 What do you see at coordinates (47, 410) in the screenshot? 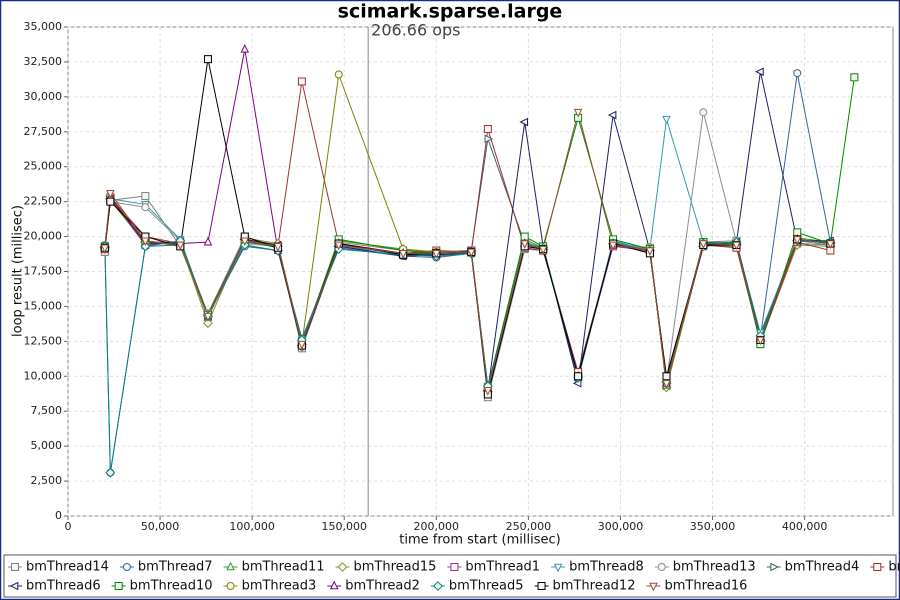
I see `y-tick-label: 7,500` at bounding box center [47, 410].